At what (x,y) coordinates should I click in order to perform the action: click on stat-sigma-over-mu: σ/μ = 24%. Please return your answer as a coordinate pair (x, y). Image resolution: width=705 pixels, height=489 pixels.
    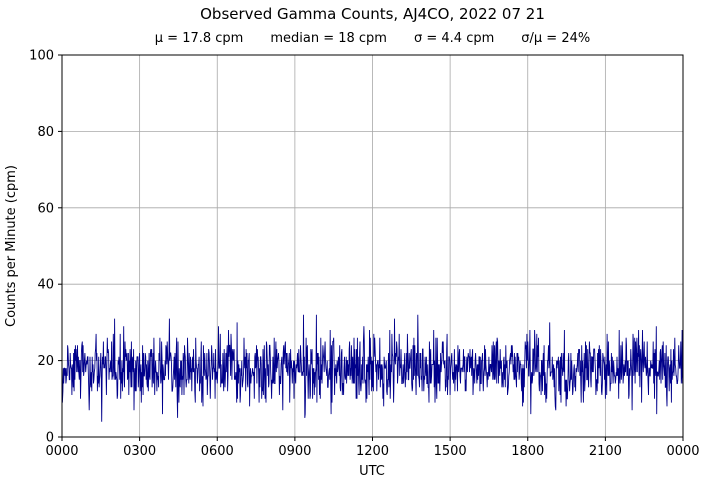
    Looking at the image, I should click on (556, 38).